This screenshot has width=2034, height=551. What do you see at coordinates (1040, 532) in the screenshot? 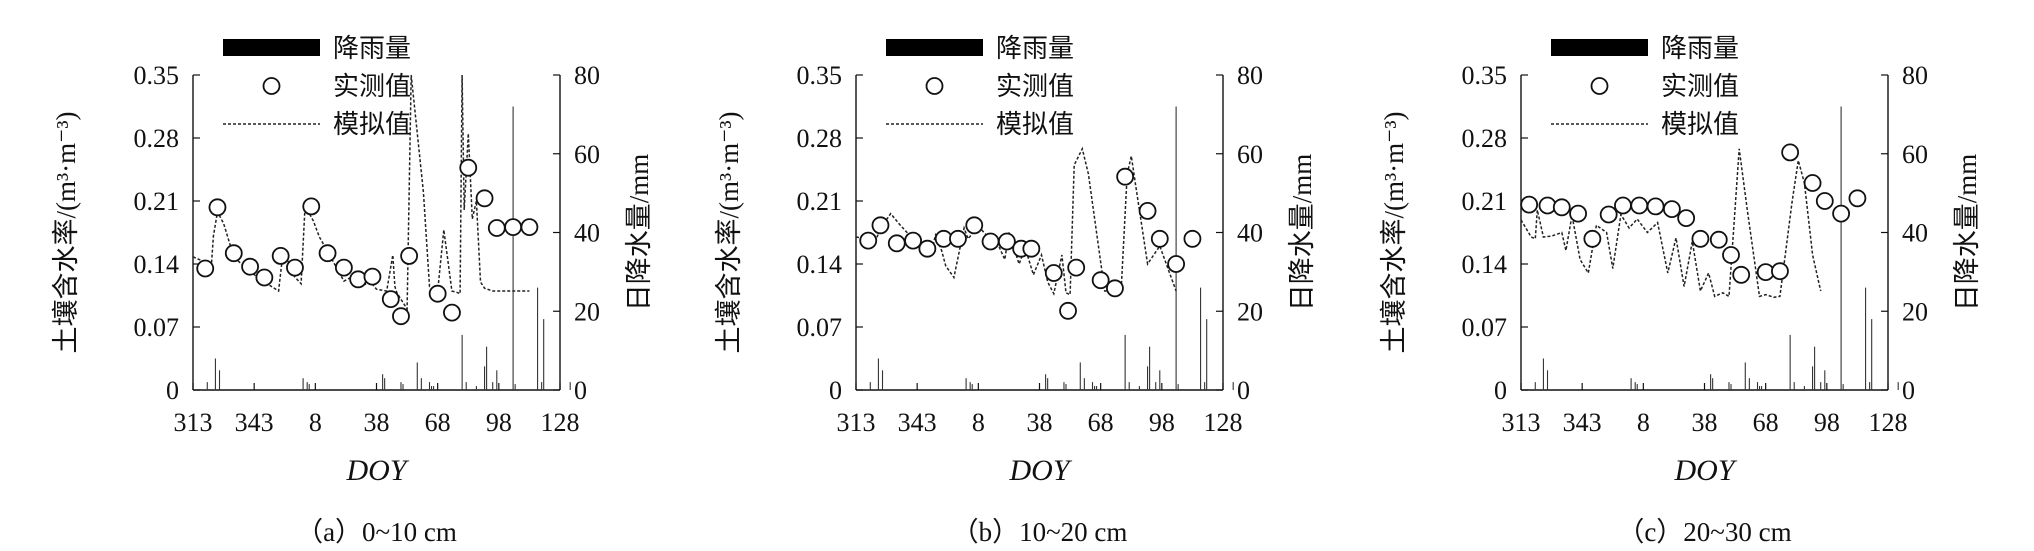
I see `panel-caption: （b）10~20 cm` at bounding box center [1040, 532].